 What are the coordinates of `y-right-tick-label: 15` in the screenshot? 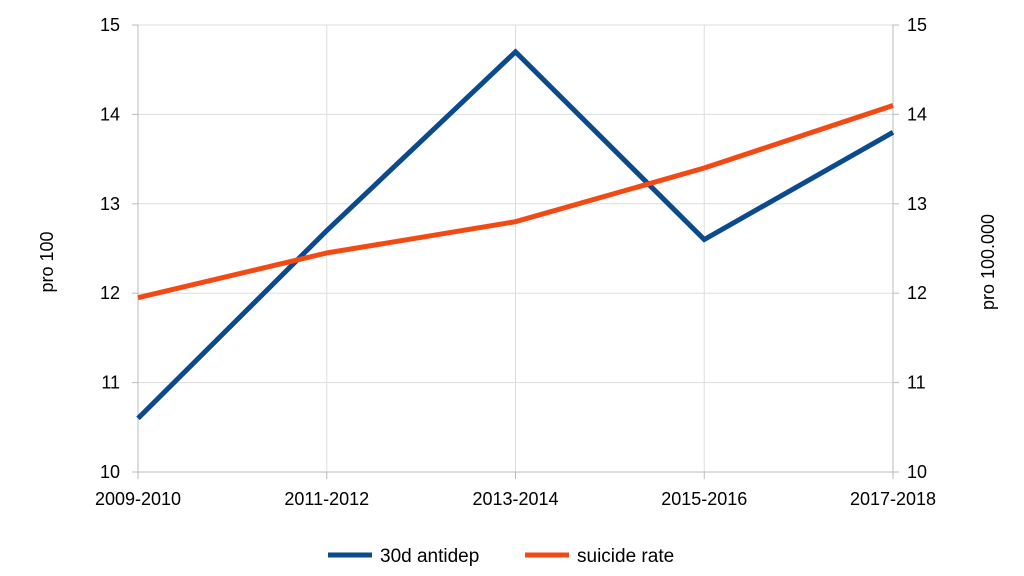 It's located at (917, 25).